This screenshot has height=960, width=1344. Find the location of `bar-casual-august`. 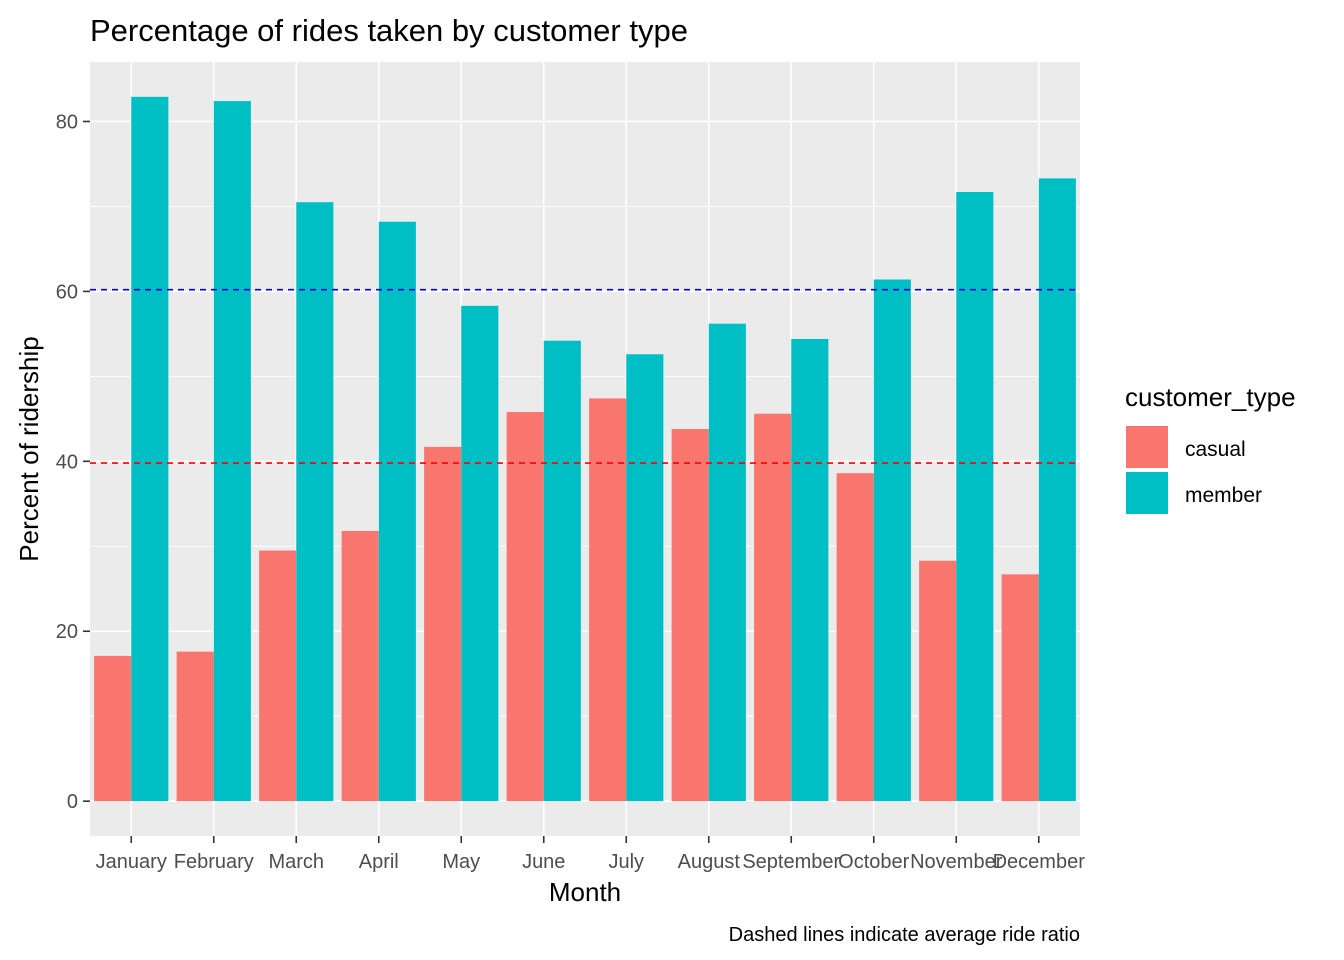

bar-casual-august is located at coordinates (690, 615).